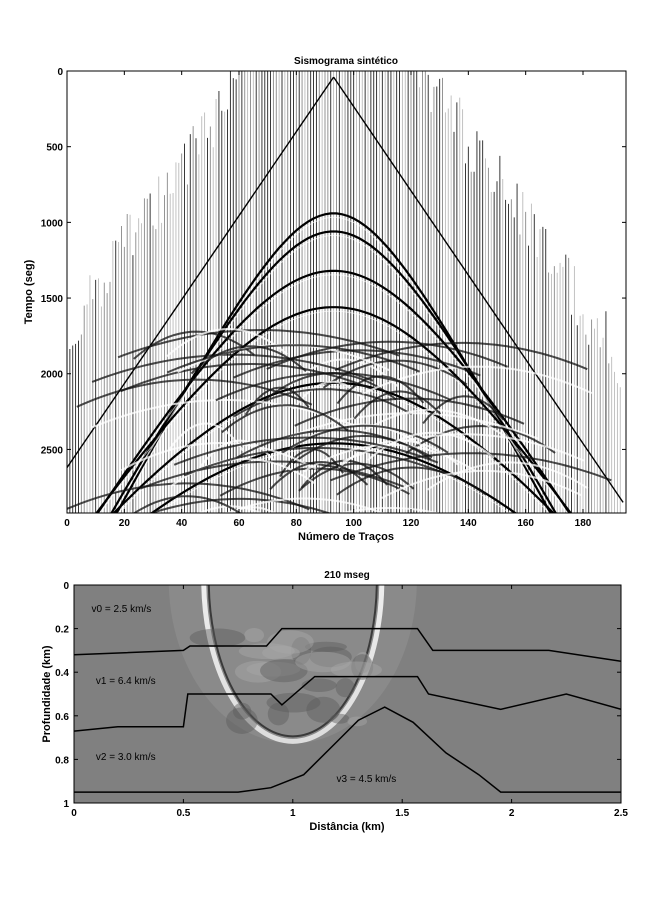  Describe the element at coordinates (346, 61) in the screenshot. I see `chart-title: Sismograma sintético` at that location.